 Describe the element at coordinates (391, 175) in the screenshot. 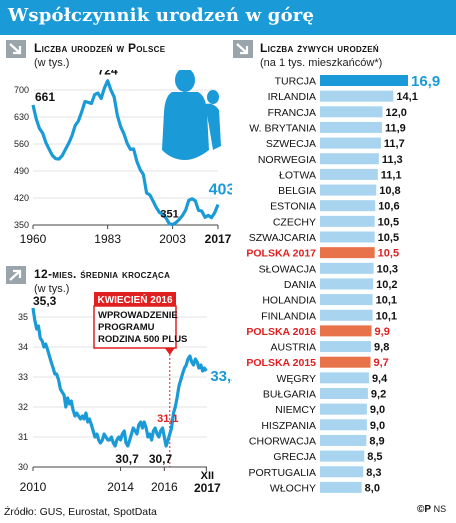

I see `value-label: 11,1` at that location.